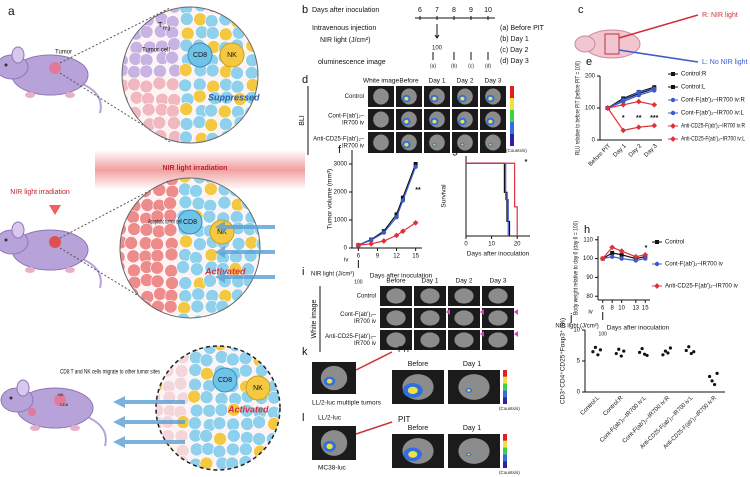 The width and height of the screenshot is (750, 477). I want to click on significance: ***, so click(654, 118).